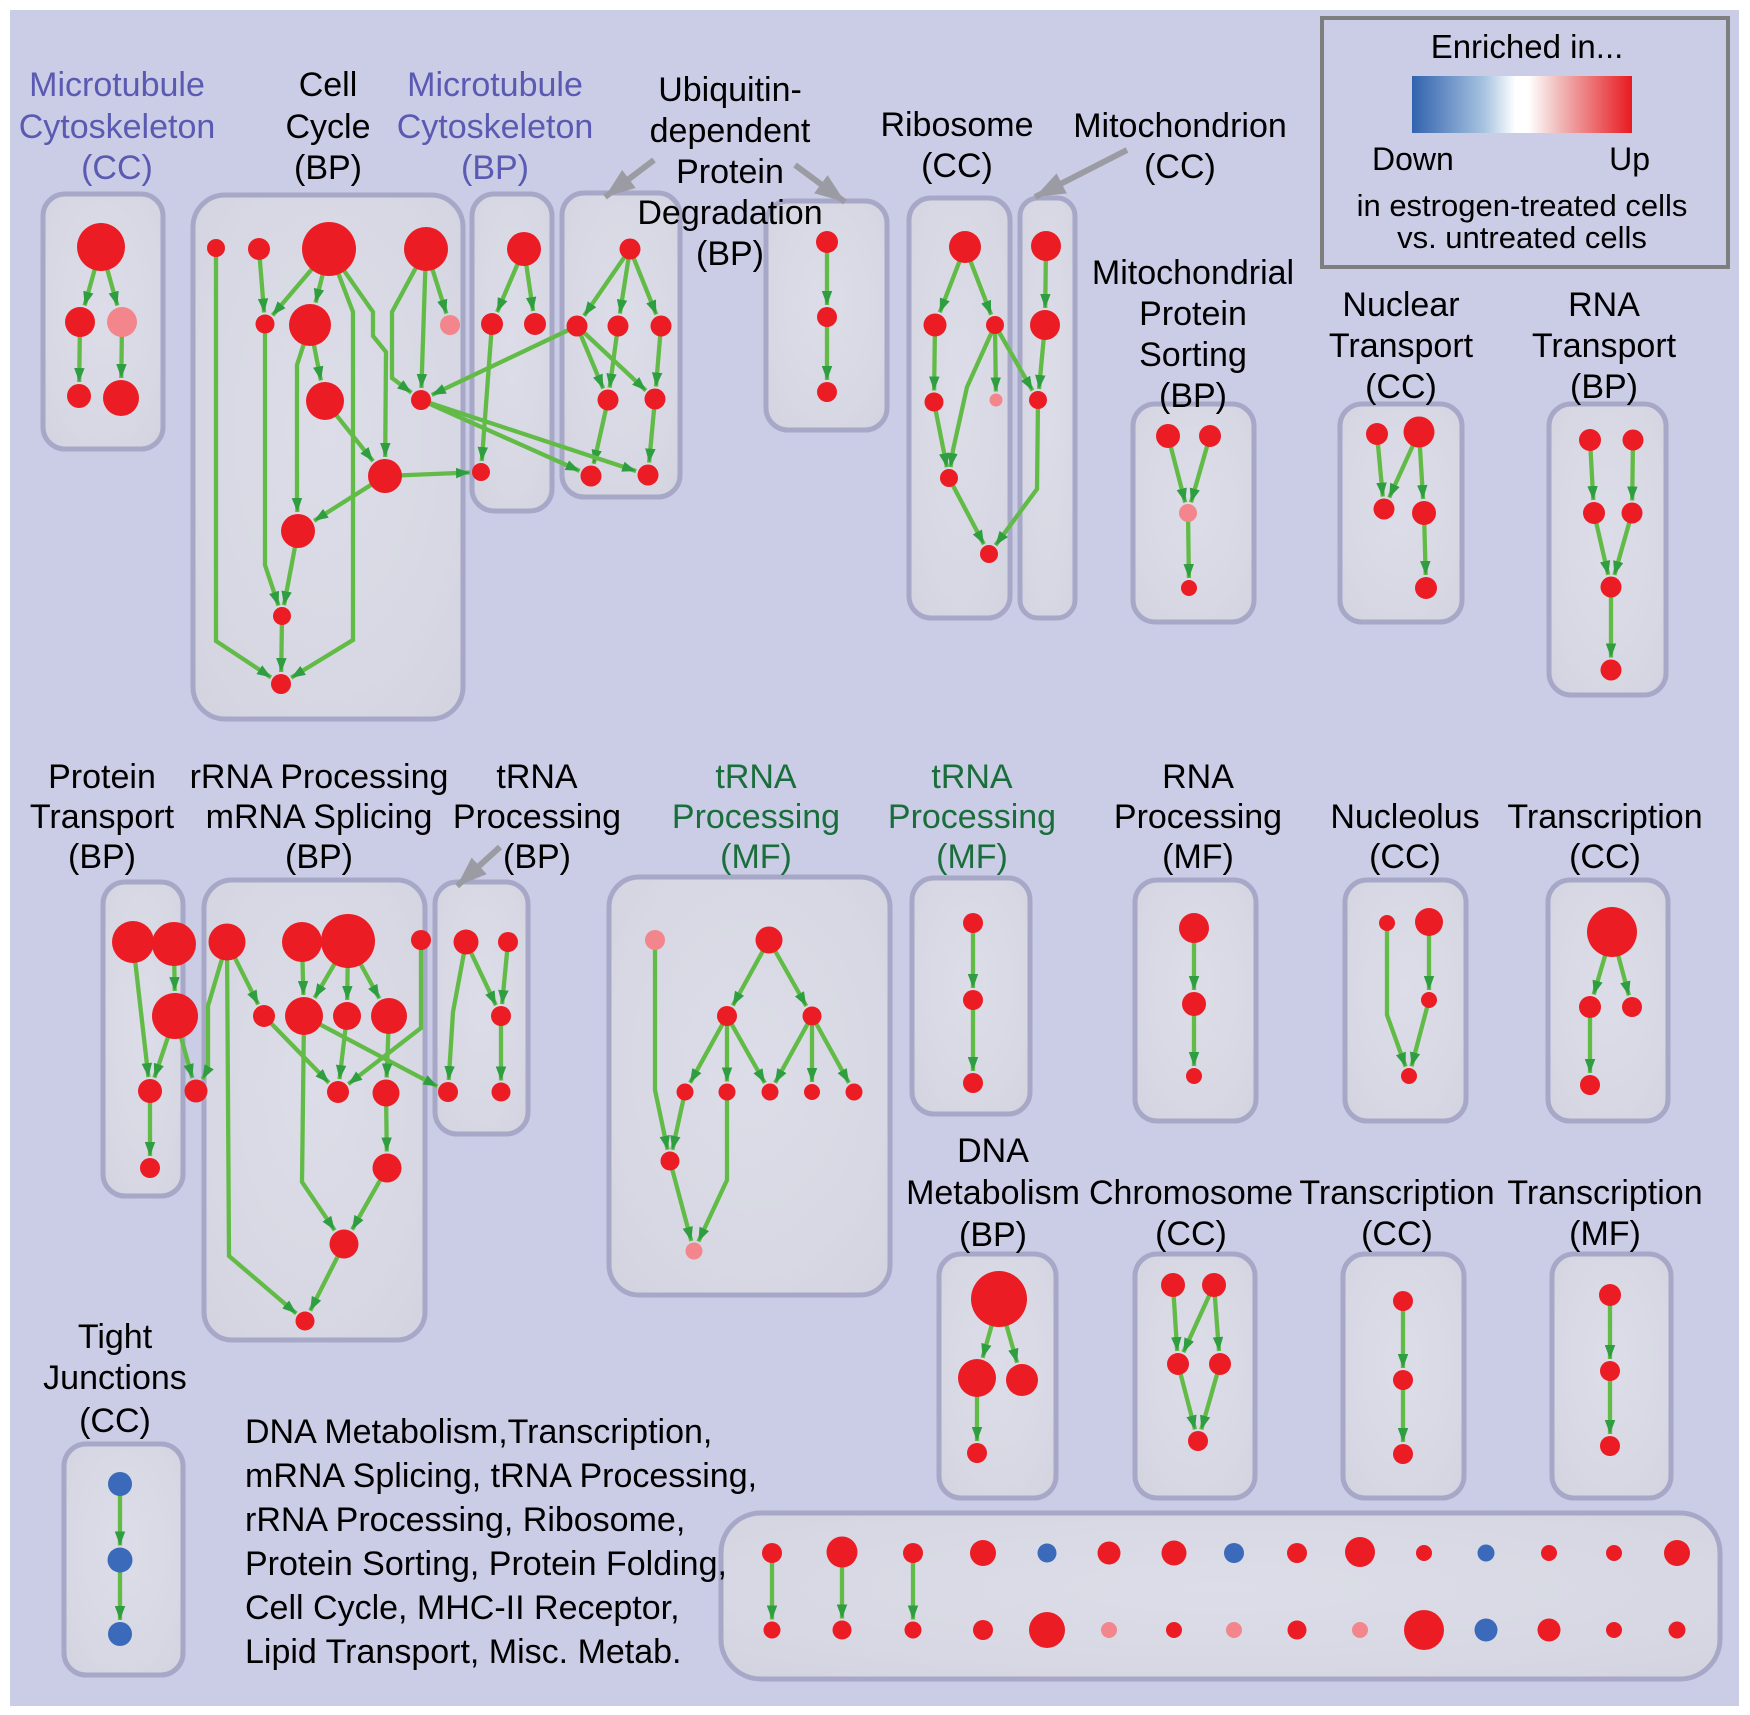  Describe the element at coordinates (1413, 159) in the screenshot. I see `svg-text: Down` at that location.